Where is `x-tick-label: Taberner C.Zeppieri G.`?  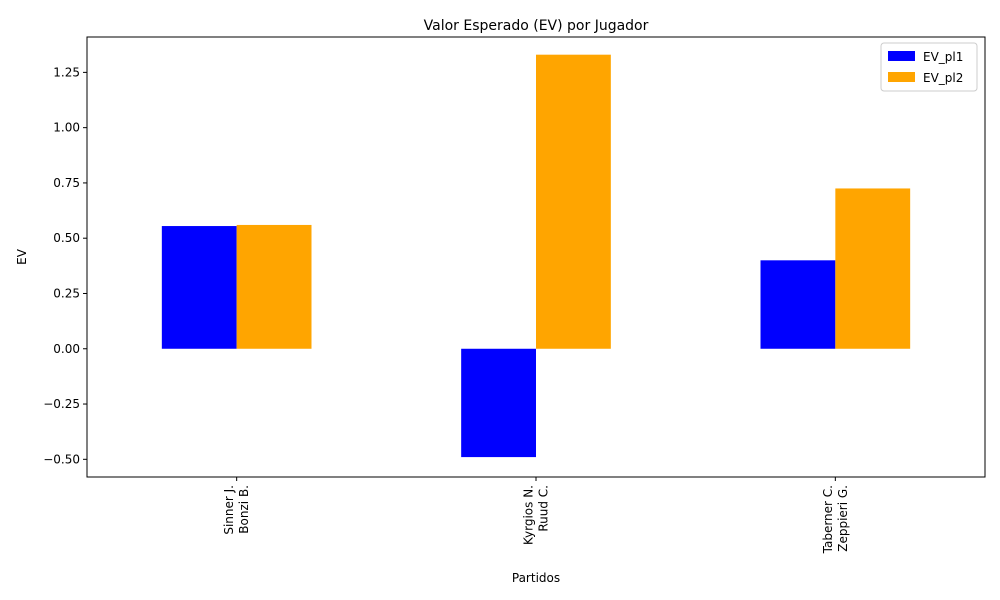 x-tick-label: Taberner C.Zeppieri G. is located at coordinates (835, 519).